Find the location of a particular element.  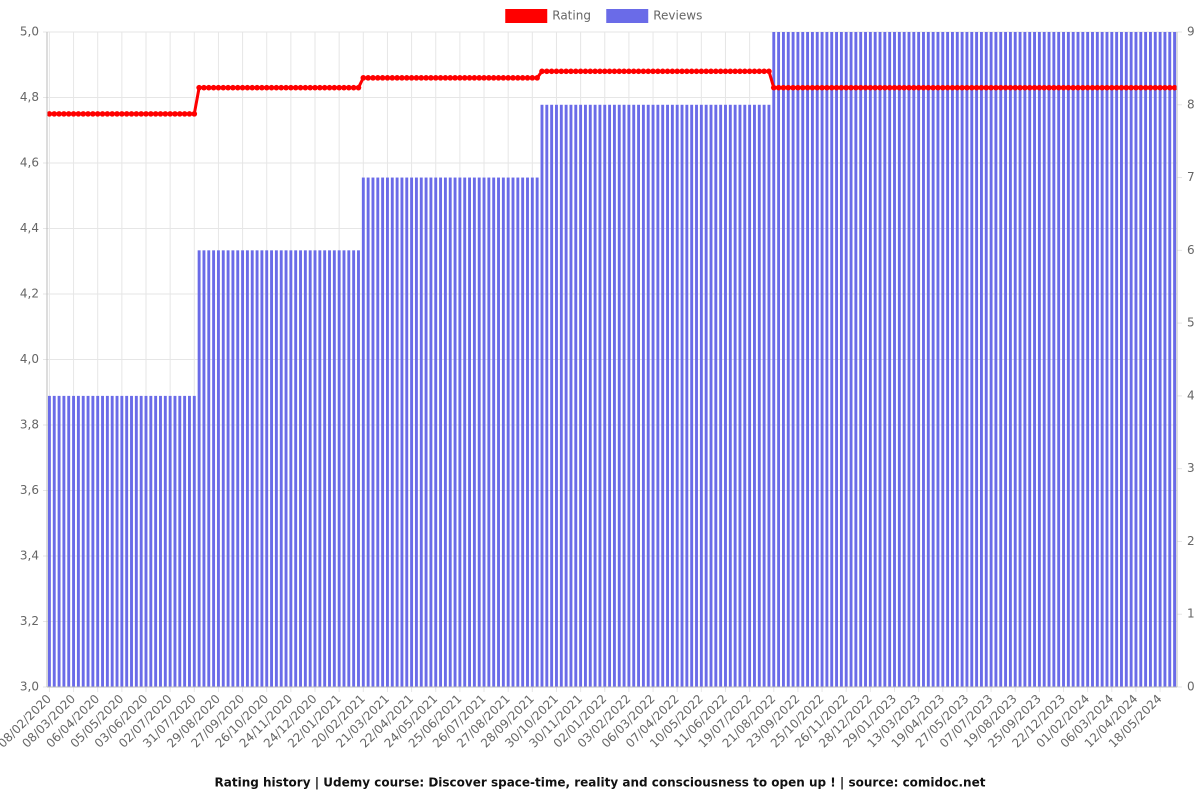

y-tick-label: 5,0 is located at coordinates (29, 32).